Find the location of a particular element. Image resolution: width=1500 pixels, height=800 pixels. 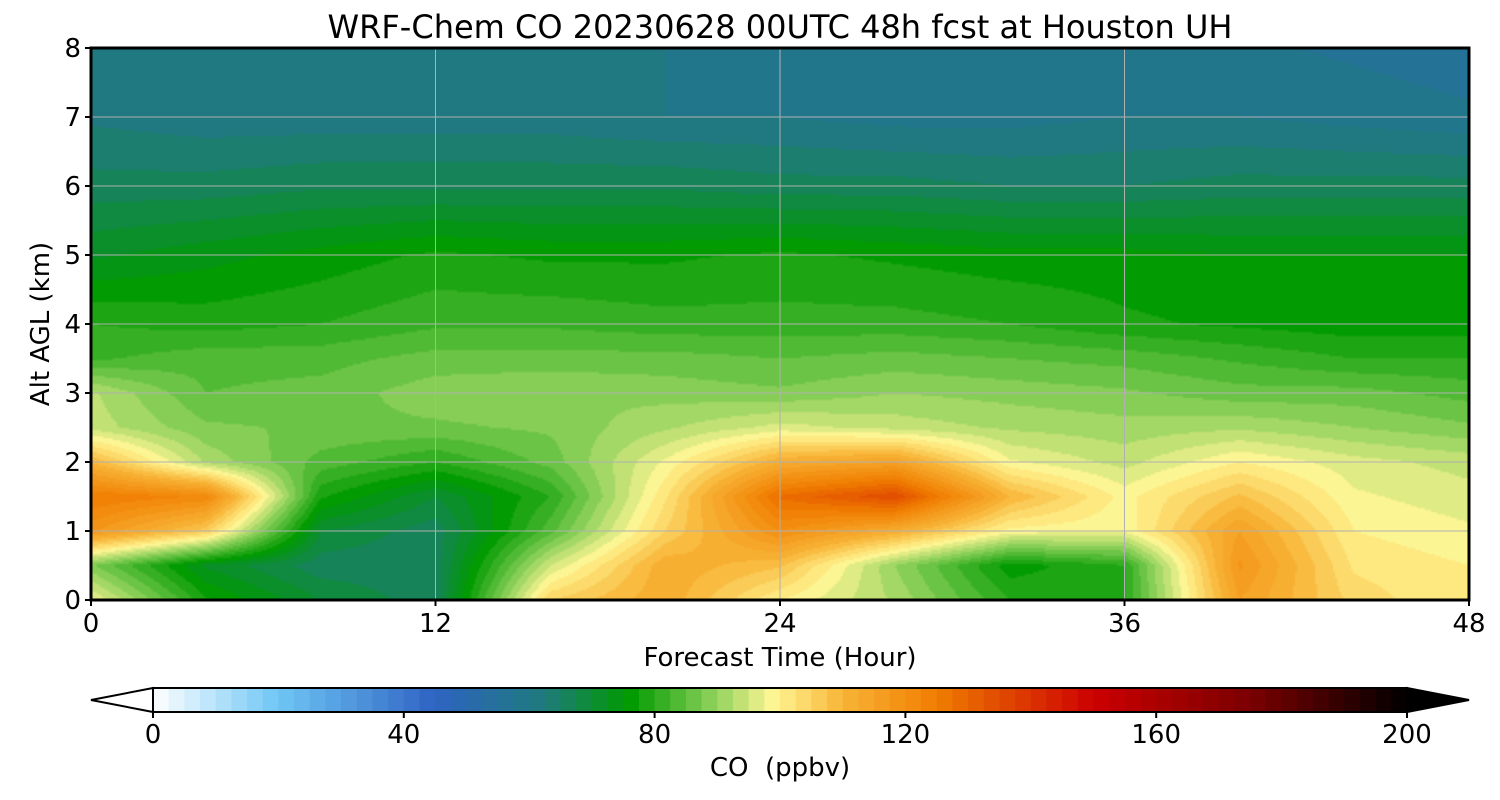

y-tick-label: 6 is located at coordinates (72, 187).